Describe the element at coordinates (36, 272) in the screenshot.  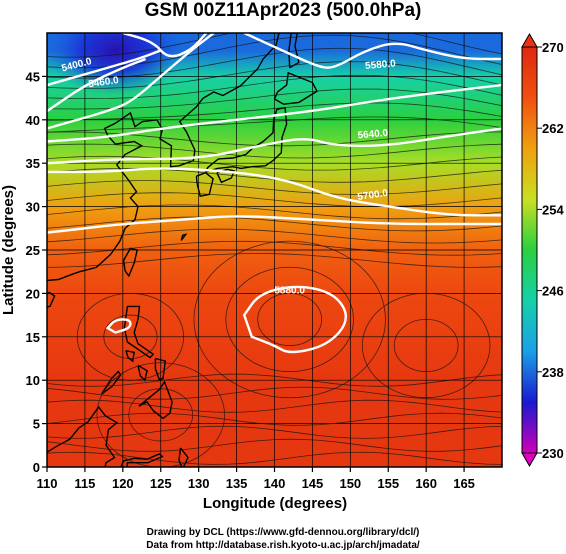
I see `y-ticks: 0 5 10 15 20 25 30 35 40 45` at that location.